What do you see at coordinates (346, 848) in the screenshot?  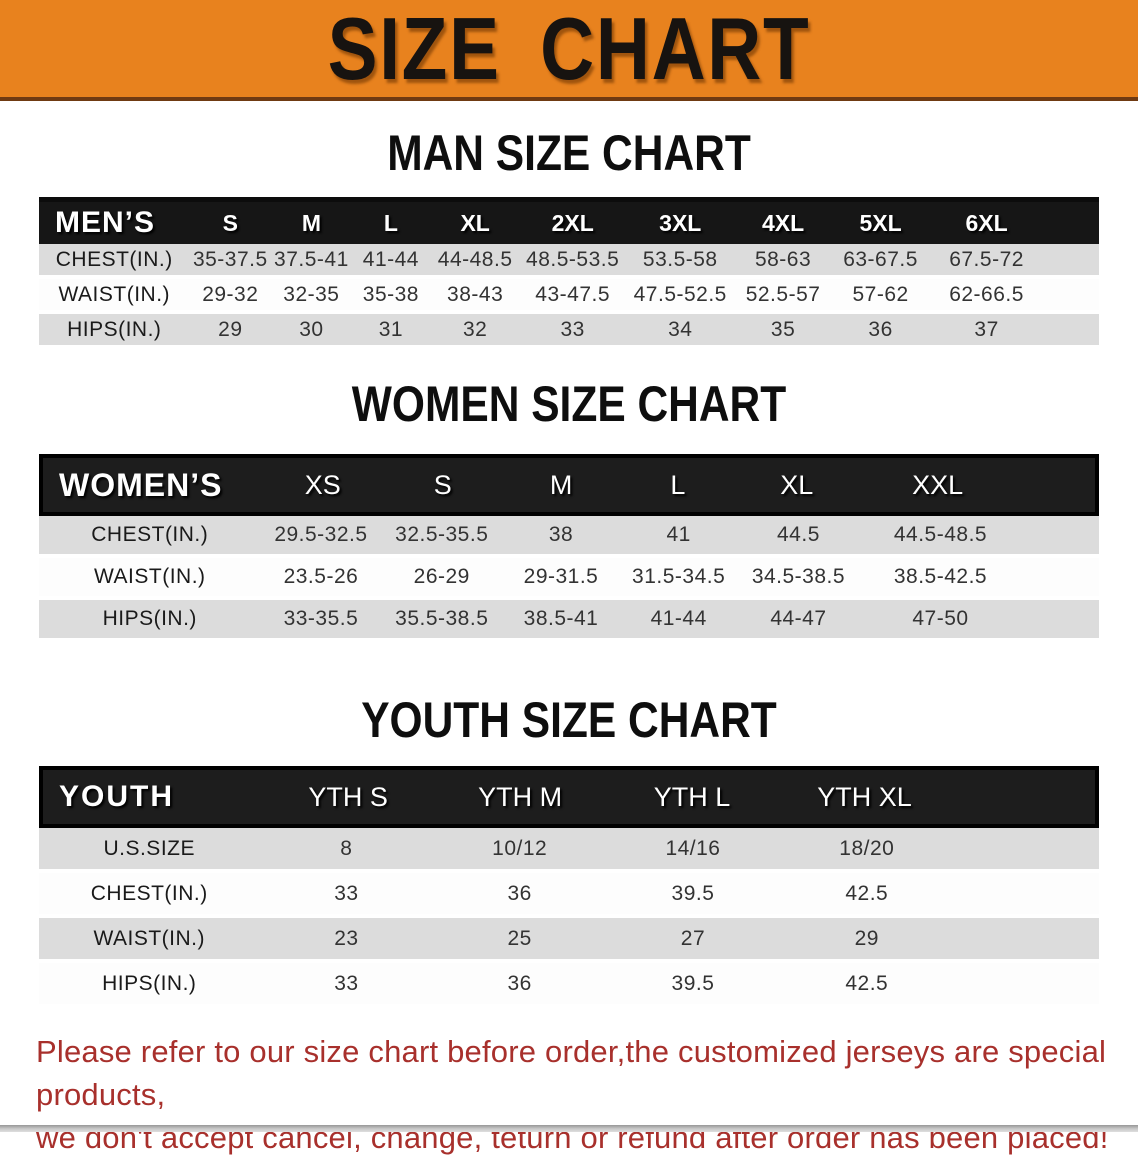 I see `size-cell: 8` at bounding box center [346, 848].